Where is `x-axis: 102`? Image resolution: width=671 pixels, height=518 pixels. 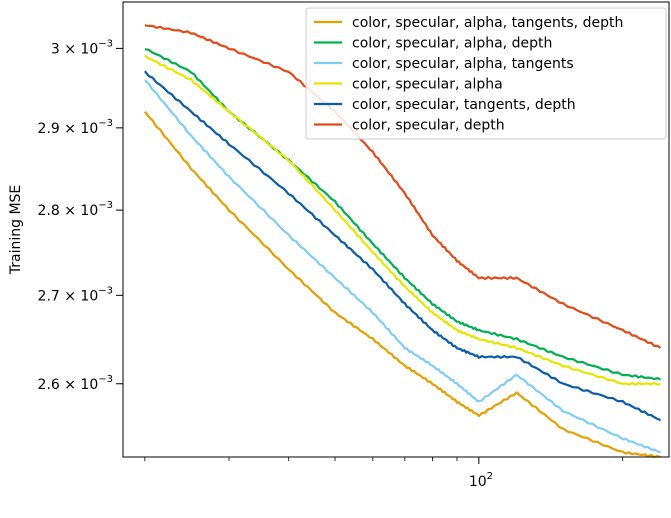
x-axis: 102 is located at coordinates (384, 473).